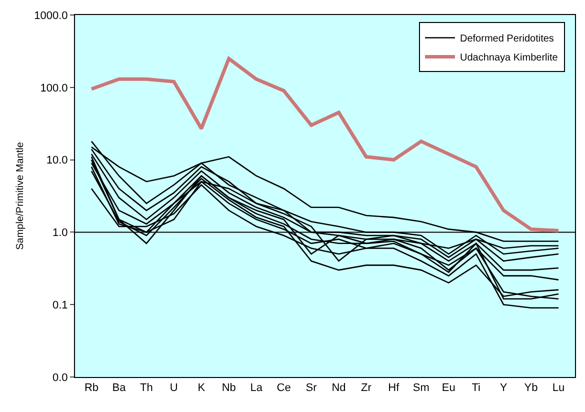  What do you see at coordinates (257, 388) in the screenshot?
I see `x-tick-label: La` at bounding box center [257, 388].